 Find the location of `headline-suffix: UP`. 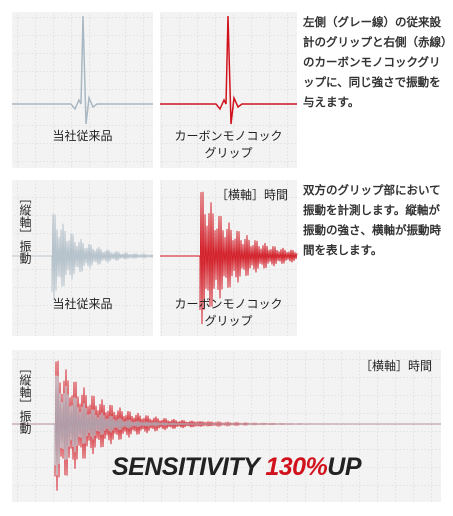

headline-suffix: UP is located at coordinates (344, 467).